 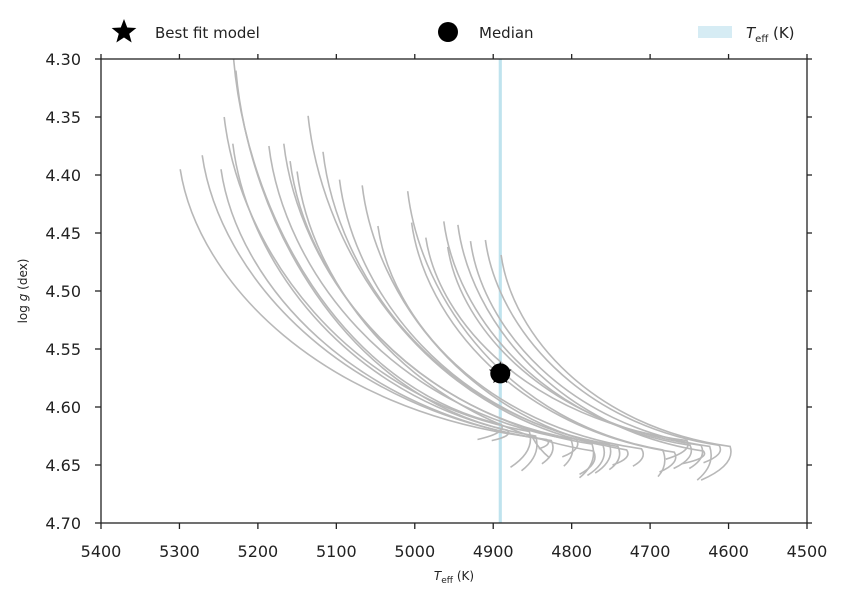 What do you see at coordinates (762, 39) in the screenshot?
I see `legend-teff-sub: eff` at bounding box center [762, 39].